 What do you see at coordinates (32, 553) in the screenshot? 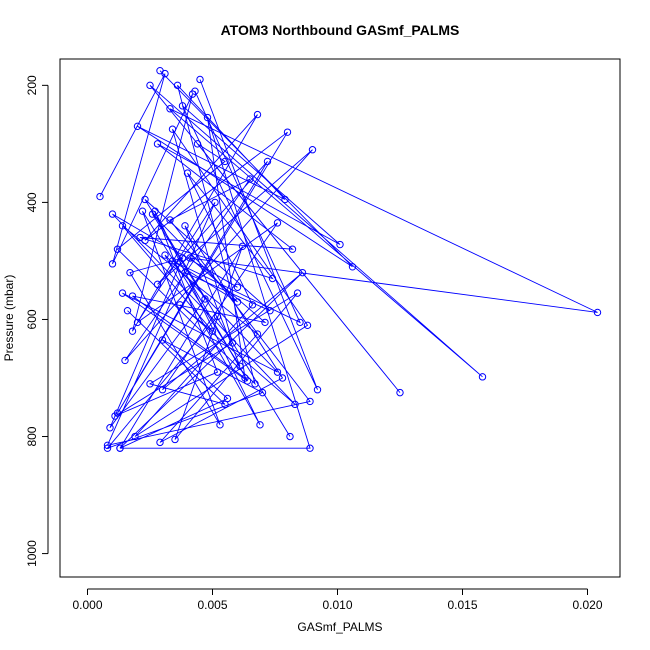
I see `y-tick-label: 1000` at bounding box center [32, 553].